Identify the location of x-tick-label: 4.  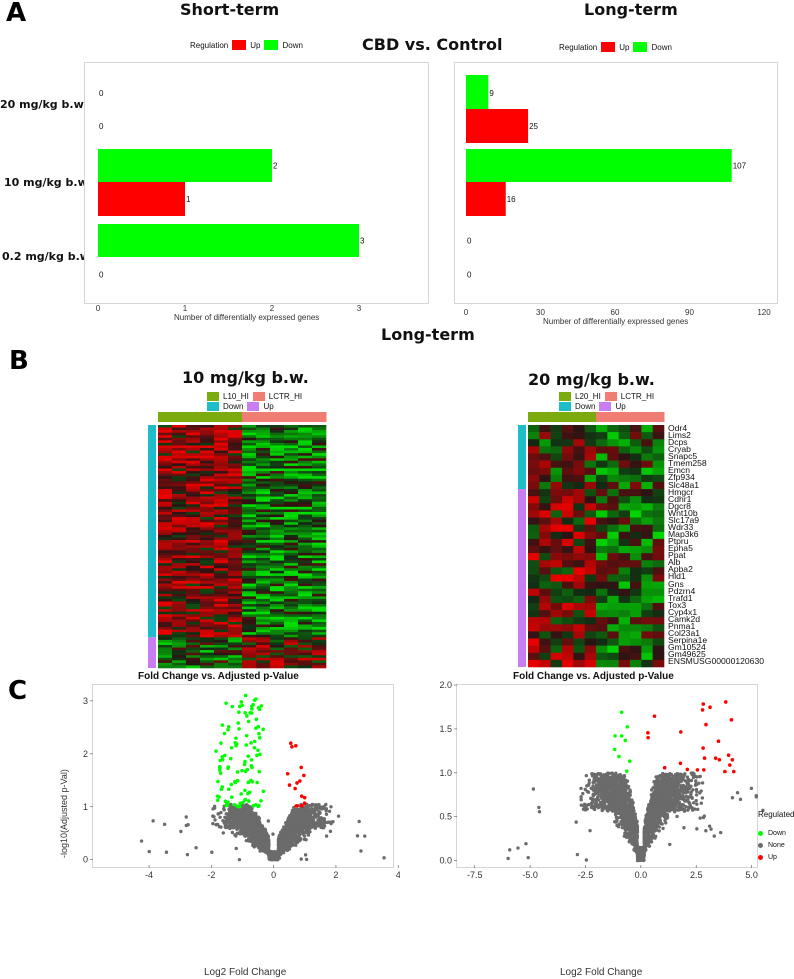
(398, 875).